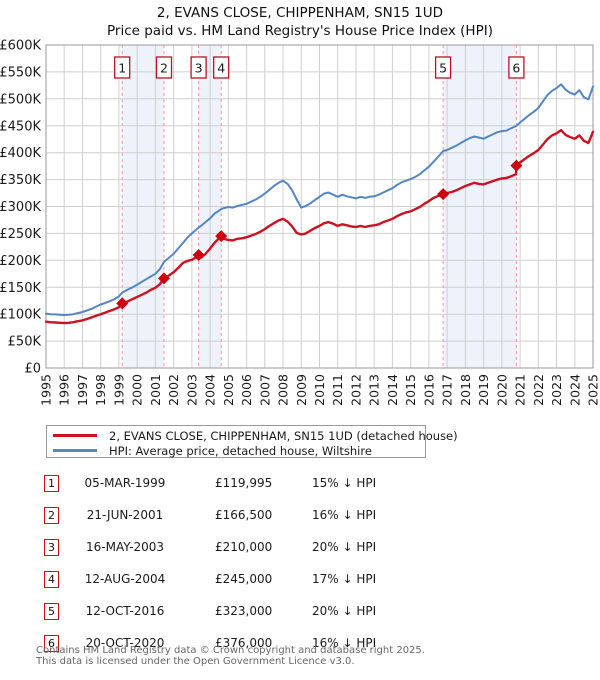 This screenshot has height=680, width=600. Describe the element at coordinates (20, 234) in the screenshot. I see `y-tick-label: £250K` at that location.